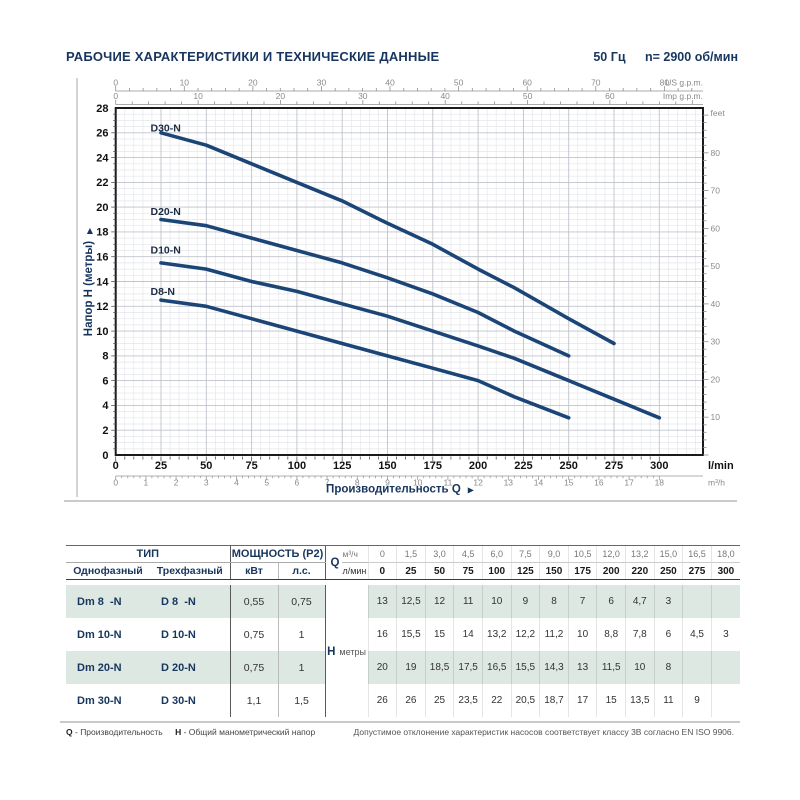 This screenshot has width=800, height=800. What do you see at coordinates (640, 667) in the screenshot?
I see `head-value: 10` at bounding box center [640, 667].